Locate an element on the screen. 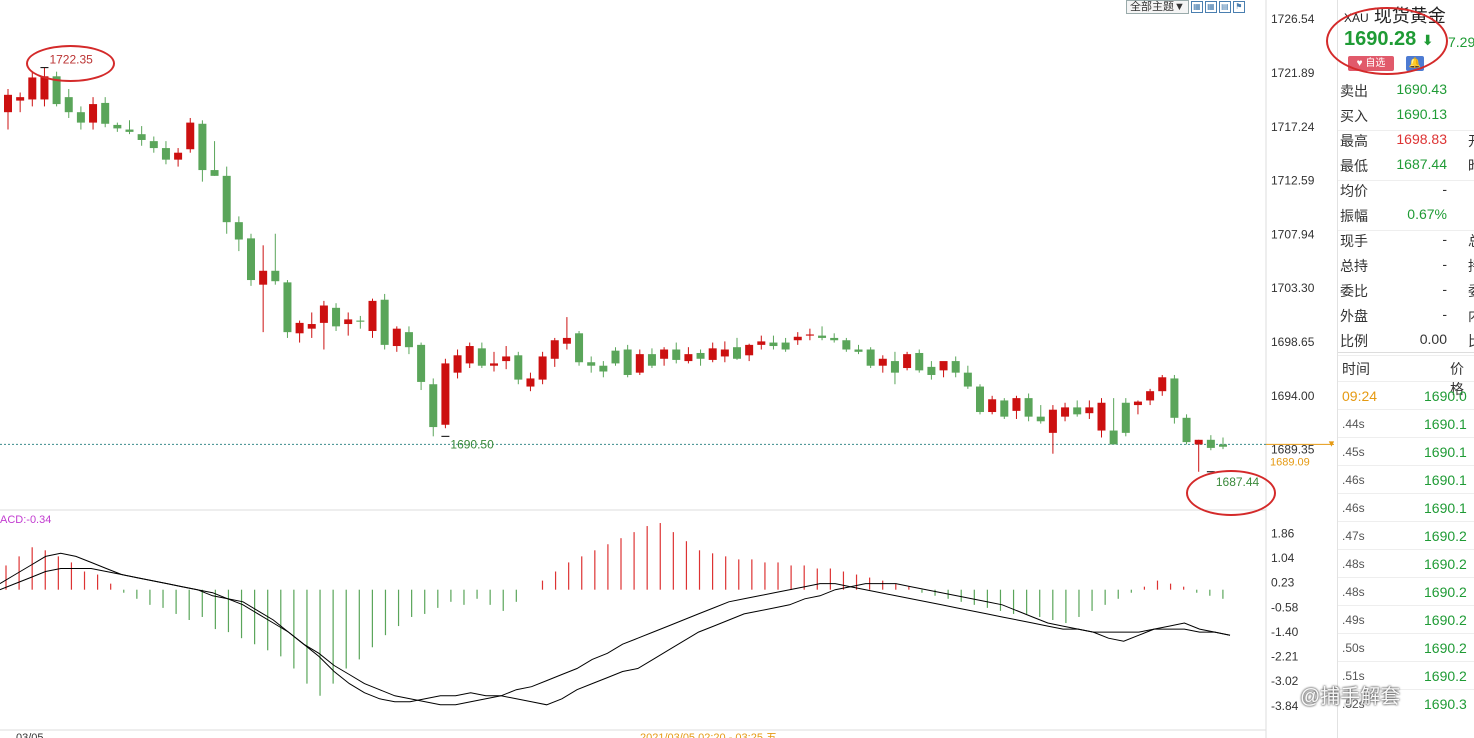 The height and width of the screenshot is (738, 1474). quote-row-label: 均价 is located at coordinates (1354, 191).